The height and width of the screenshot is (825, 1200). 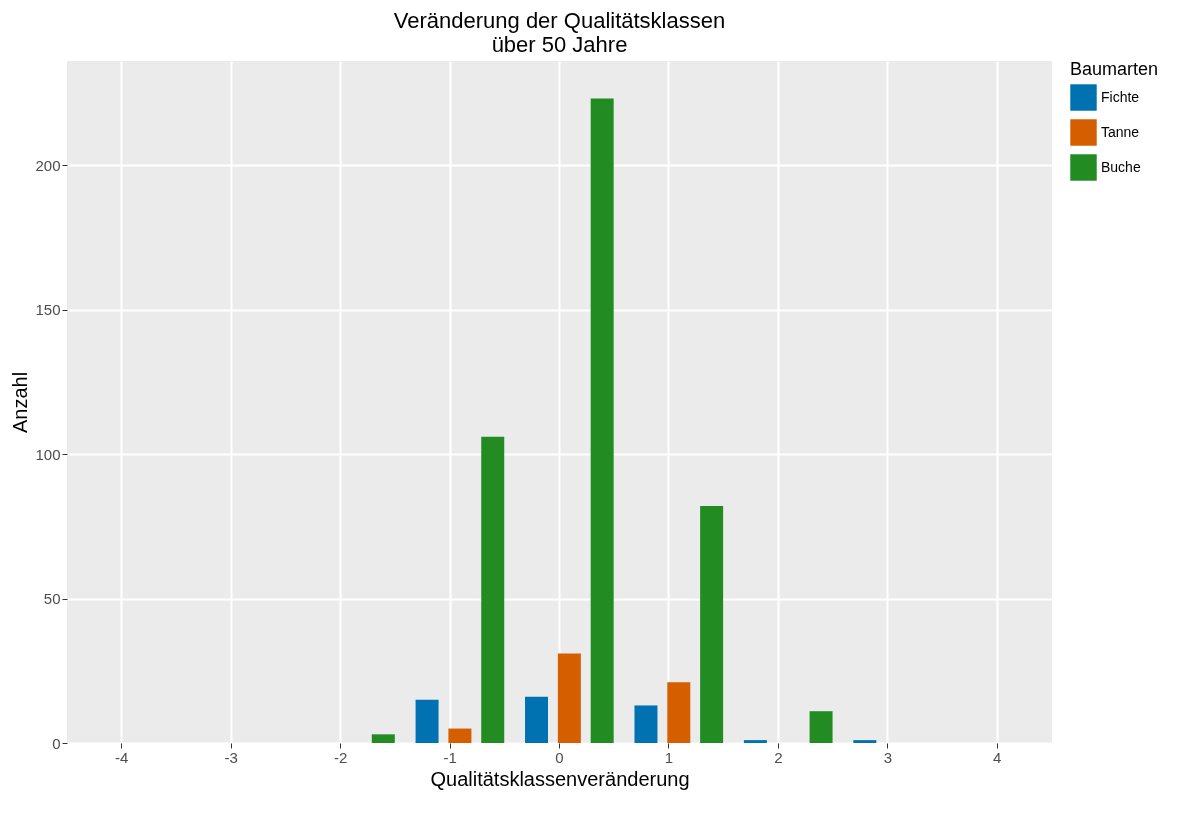 I want to click on legend-label: Fichte, so click(x=1120, y=96).